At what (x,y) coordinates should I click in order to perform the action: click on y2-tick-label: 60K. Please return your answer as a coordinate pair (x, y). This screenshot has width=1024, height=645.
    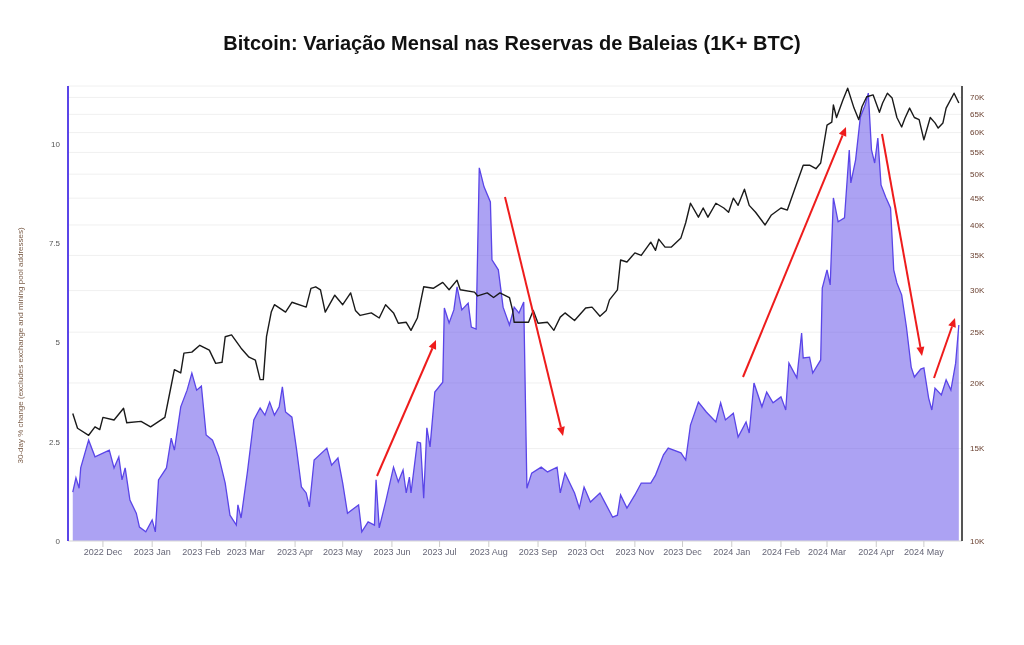
    Looking at the image, I should click on (977, 133).